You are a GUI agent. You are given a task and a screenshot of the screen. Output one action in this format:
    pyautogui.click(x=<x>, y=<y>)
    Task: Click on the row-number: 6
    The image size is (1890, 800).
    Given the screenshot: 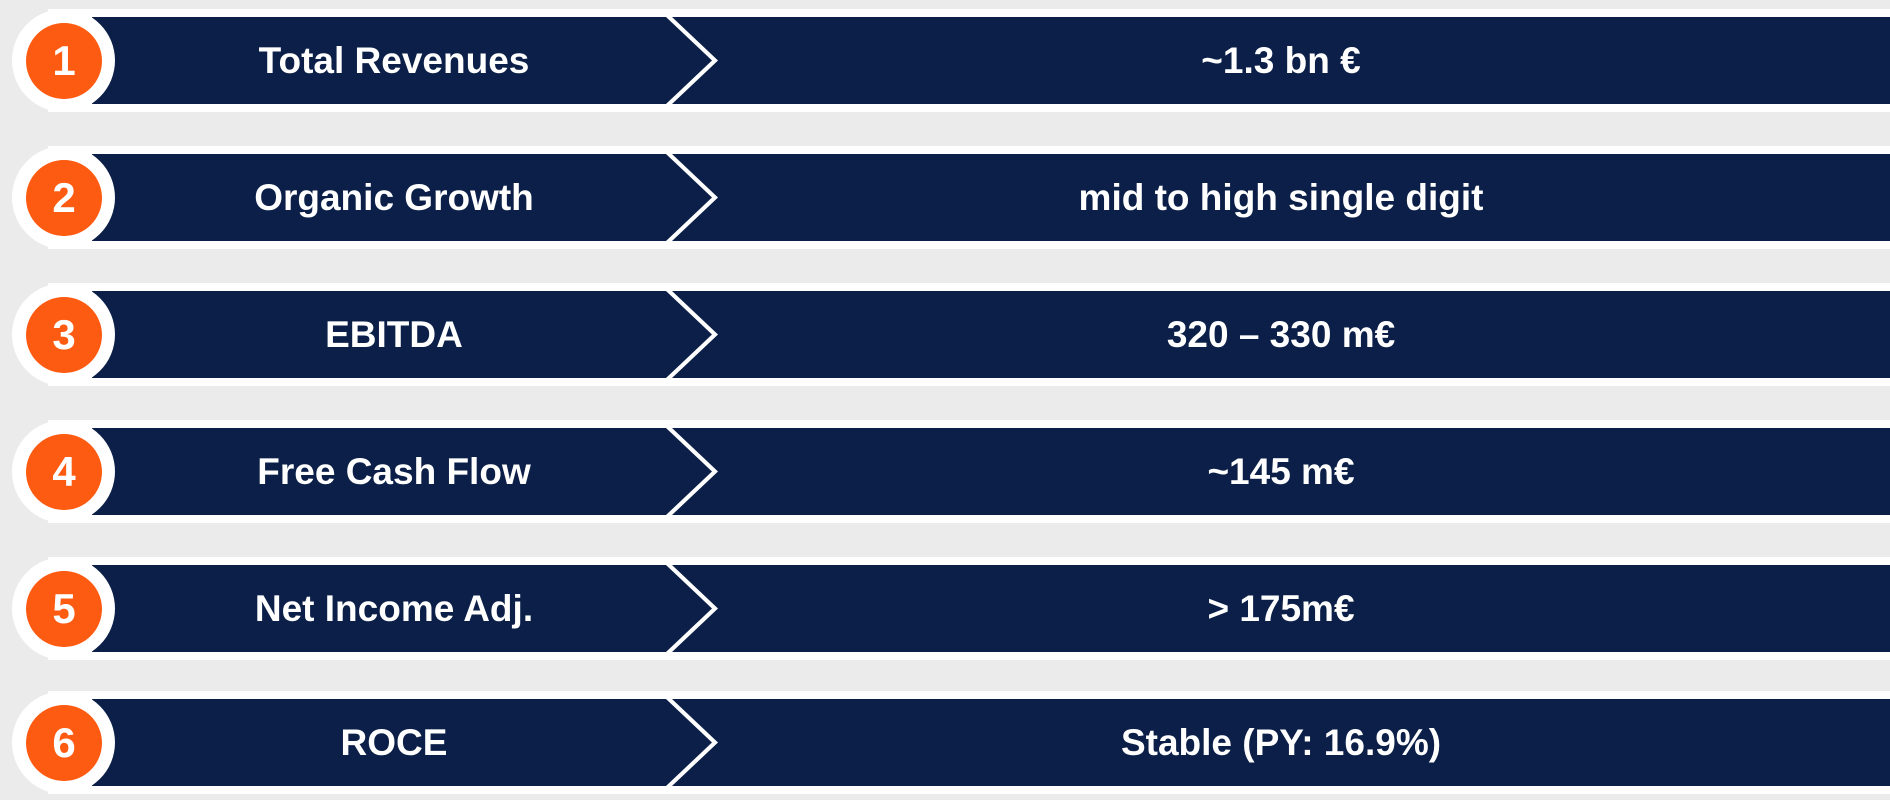 What is the action you would take?
    pyautogui.click(x=64, y=742)
    